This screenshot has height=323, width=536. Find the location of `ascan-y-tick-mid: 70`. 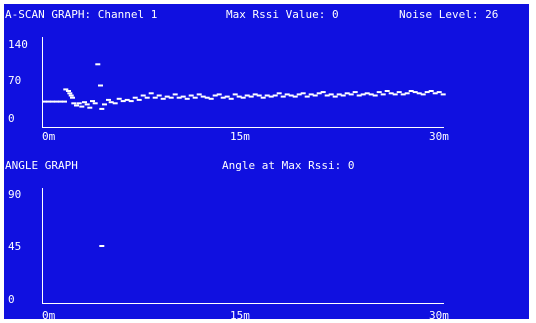

ascan-y-tick-mid: 70 is located at coordinates (15, 80).